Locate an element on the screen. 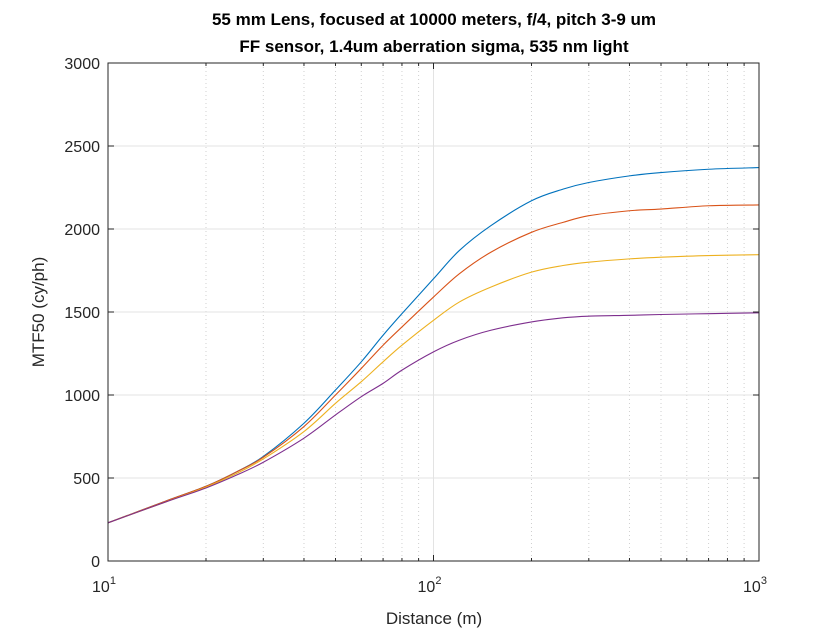  x-axis-label: Distance (m) is located at coordinates (434, 618).